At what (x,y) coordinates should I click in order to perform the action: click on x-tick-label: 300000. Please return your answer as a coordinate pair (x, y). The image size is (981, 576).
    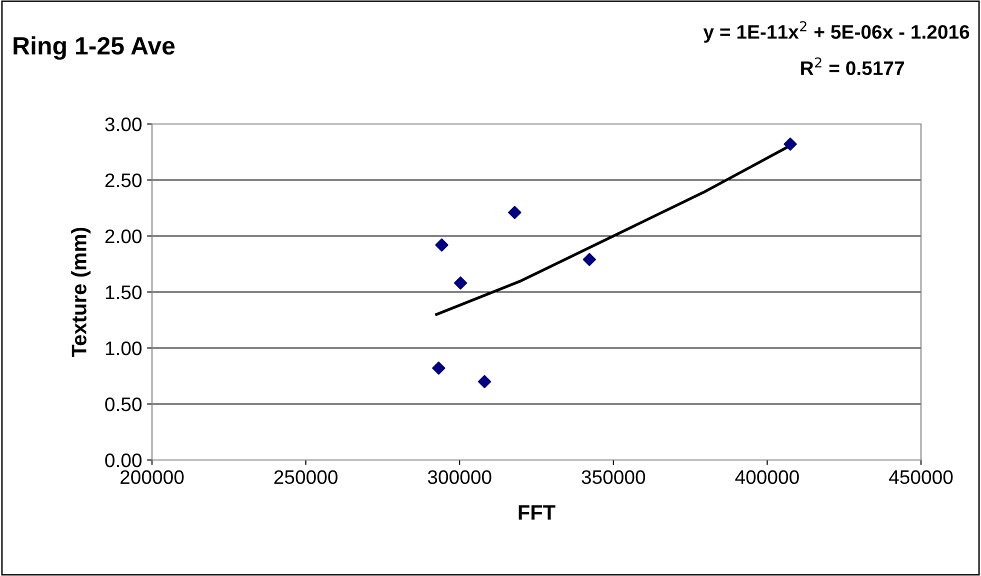
    Looking at the image, I should click on (460, 477).